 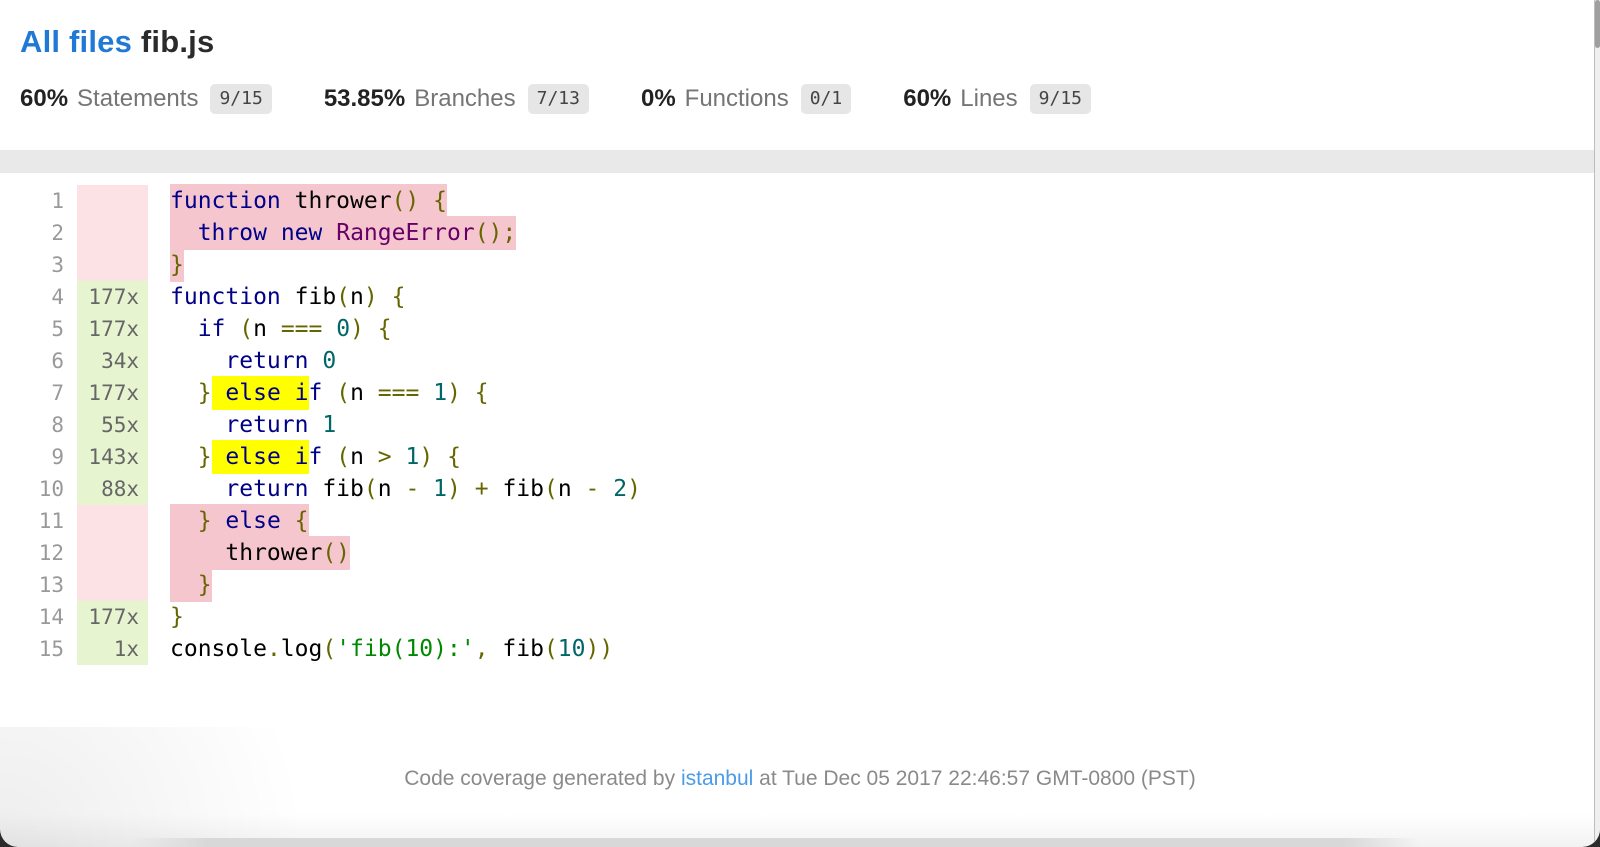 What do you see at coordinates (51, 553) in the screenshot?
I see `line-number: 12` at bounding box center [51, 553].